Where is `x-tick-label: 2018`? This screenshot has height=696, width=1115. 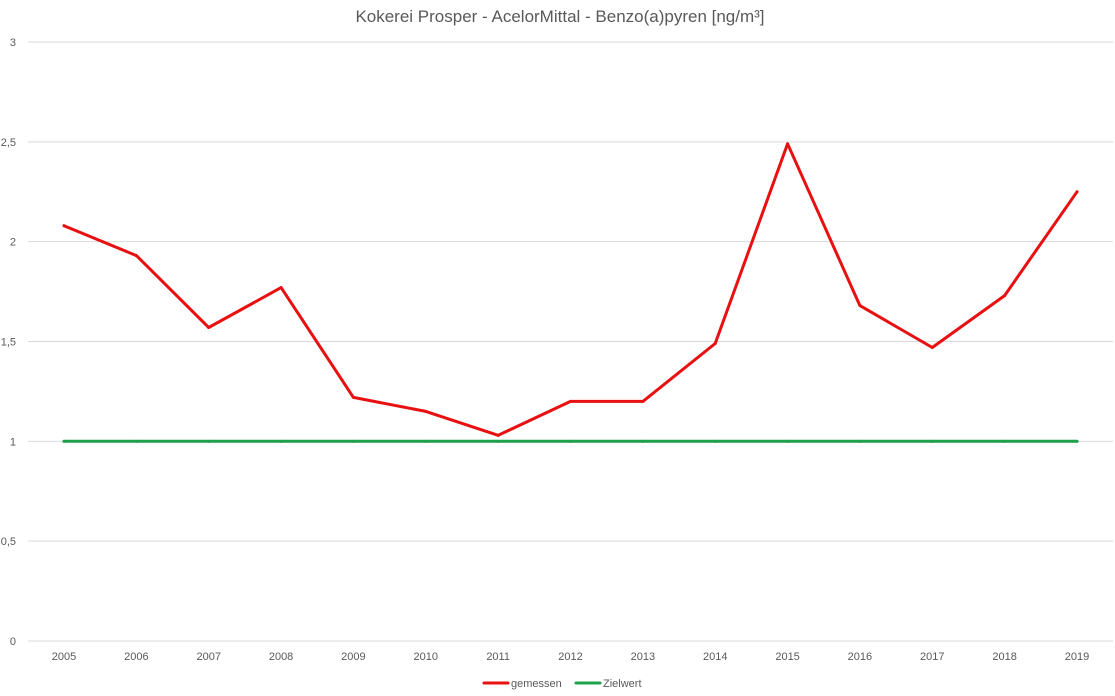 x-tick-label: 2018 is located at coordinates (1004, 657).